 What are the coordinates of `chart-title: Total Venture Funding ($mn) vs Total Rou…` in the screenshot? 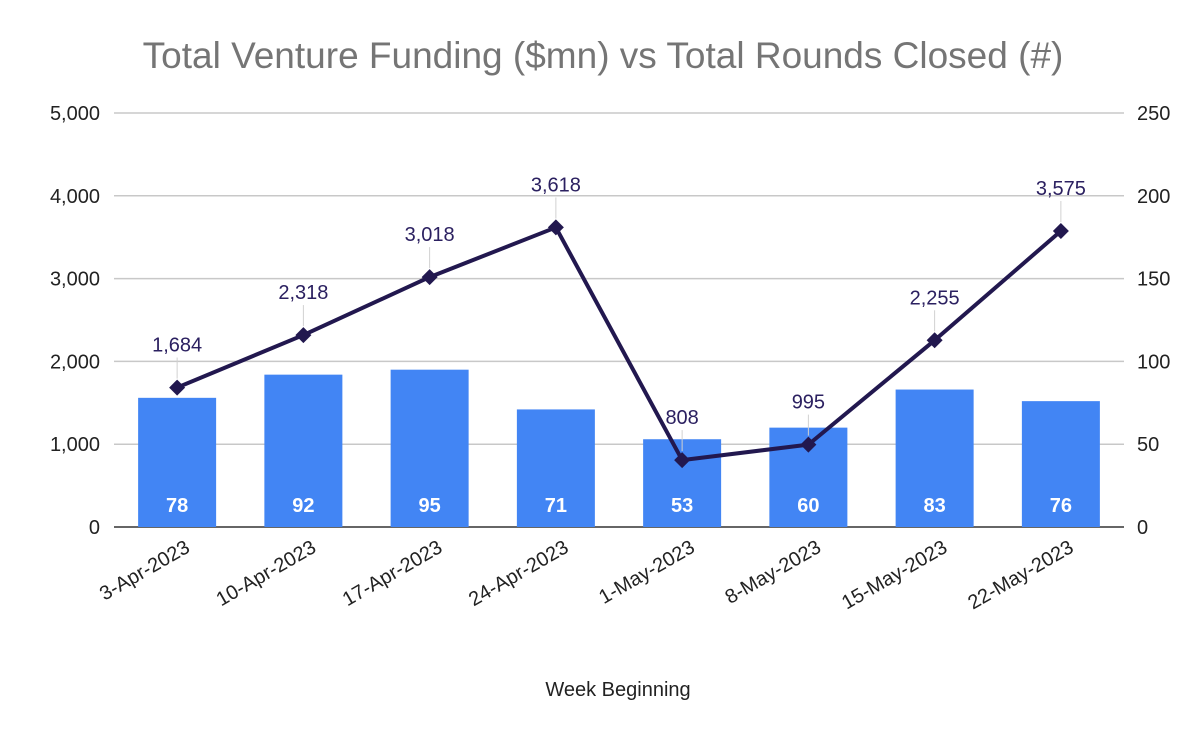 It's located at (603, 55).